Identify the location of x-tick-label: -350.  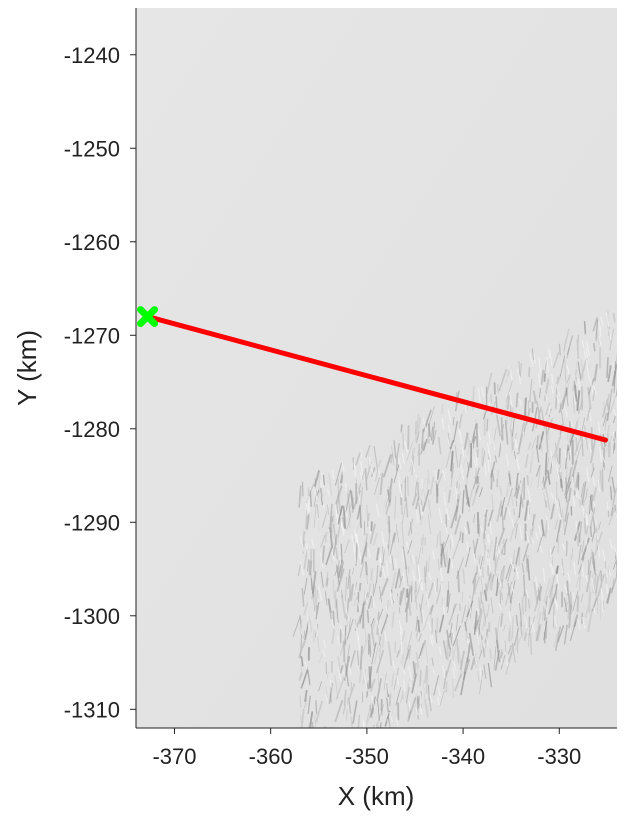
(367, 756).